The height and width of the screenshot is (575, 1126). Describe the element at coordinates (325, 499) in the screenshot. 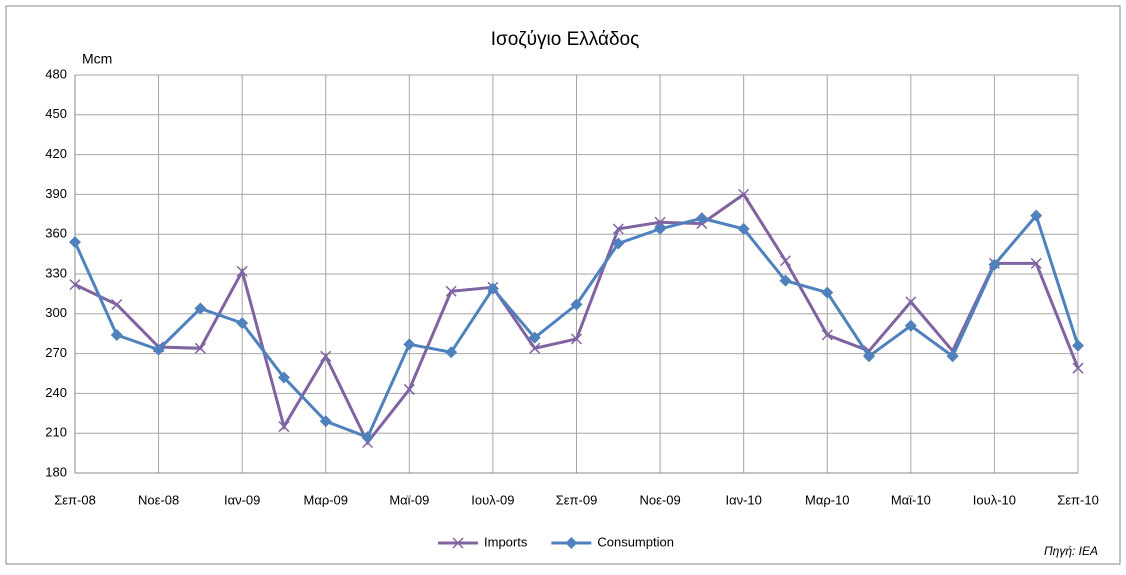

I see `x-tick-label: Μαρ-09` at that location.